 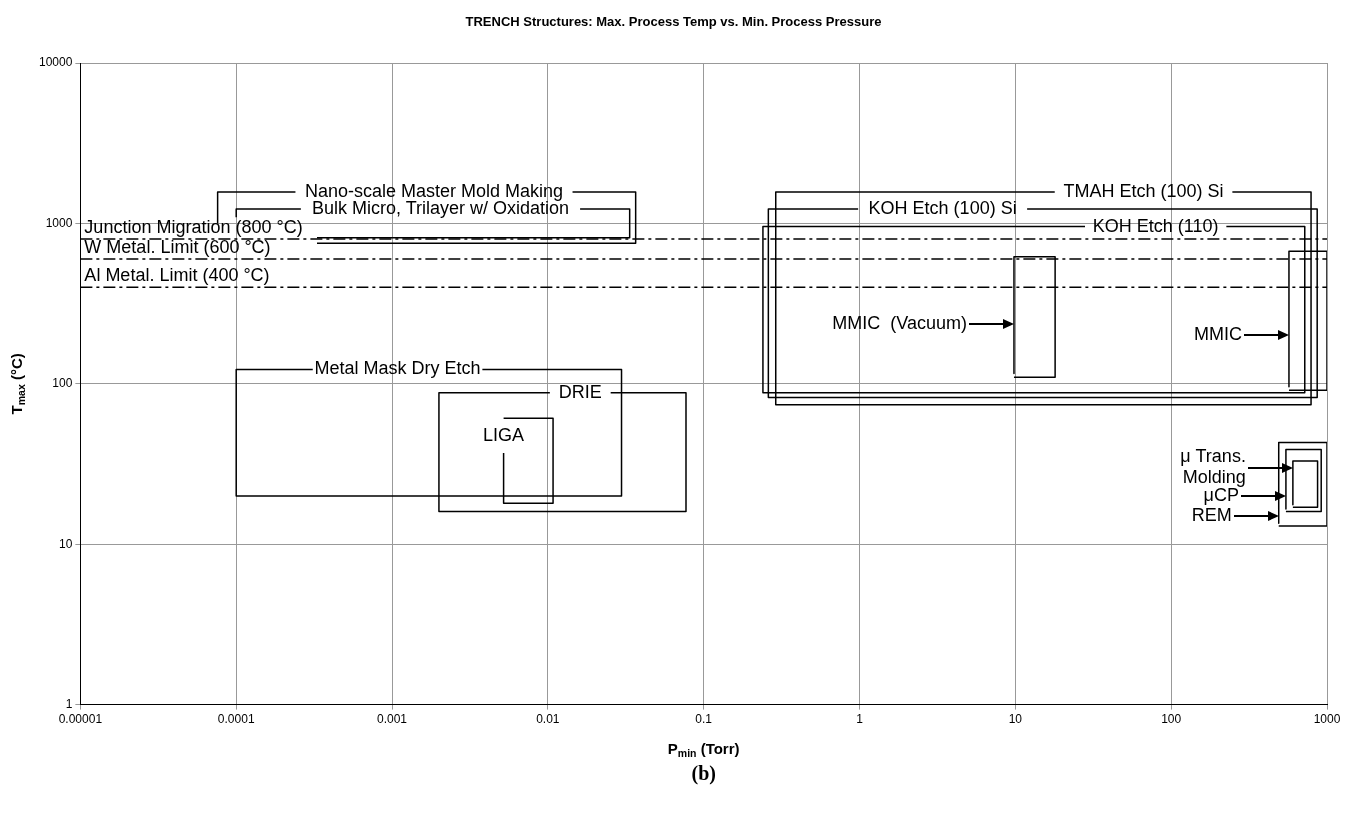 I want to click on x-tick-label: 0.00001, so click(x=80, y=719).